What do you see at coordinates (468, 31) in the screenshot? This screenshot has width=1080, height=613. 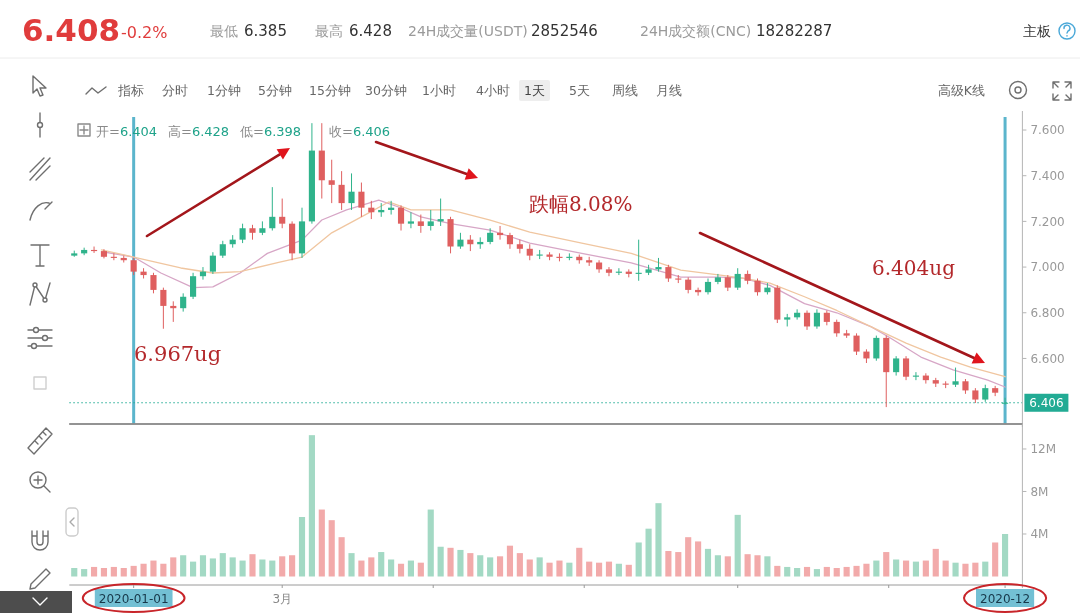 I see `text: 24H成交量(USDT)` at bounding box center [468, 31].